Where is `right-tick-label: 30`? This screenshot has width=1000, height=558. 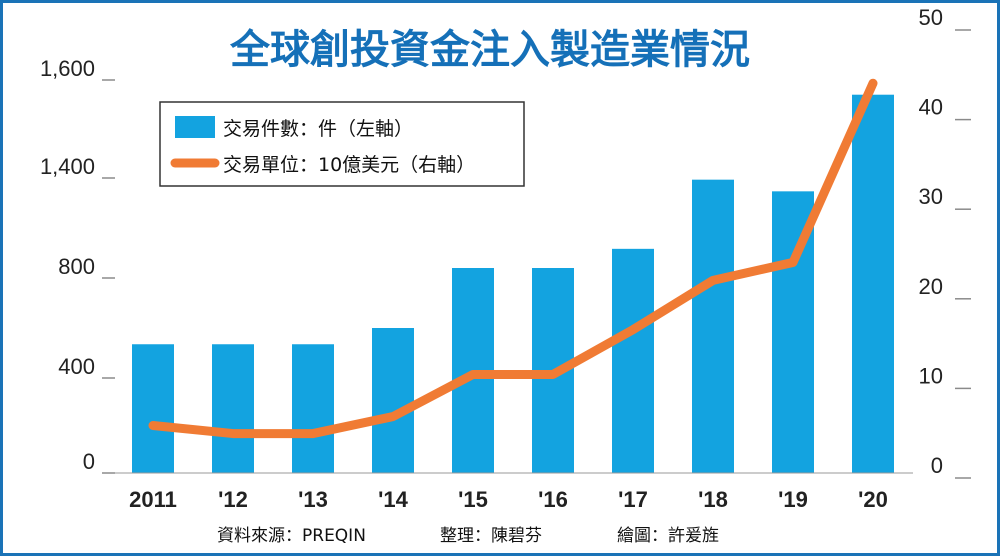
right-tick-label: 30 is located at coordinates (931, 196).